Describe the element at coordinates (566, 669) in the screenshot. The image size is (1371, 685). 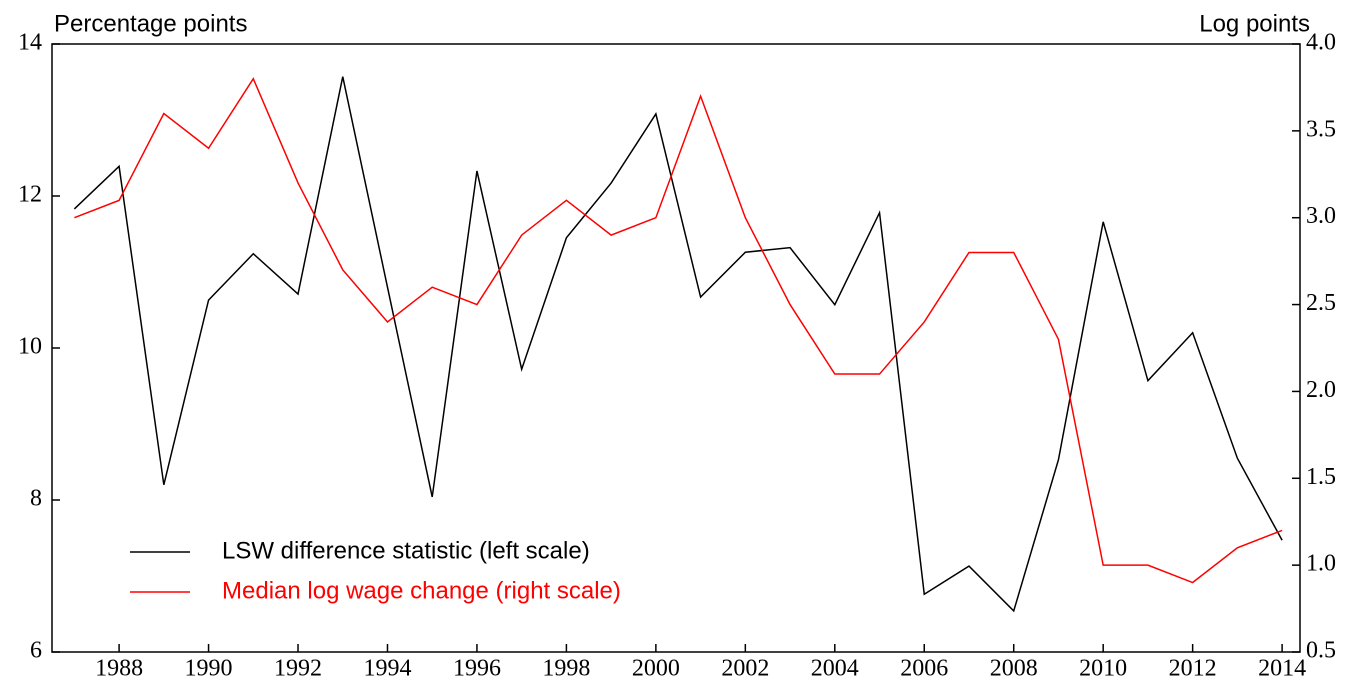
I see `x-tick-label: 1998` at that location.